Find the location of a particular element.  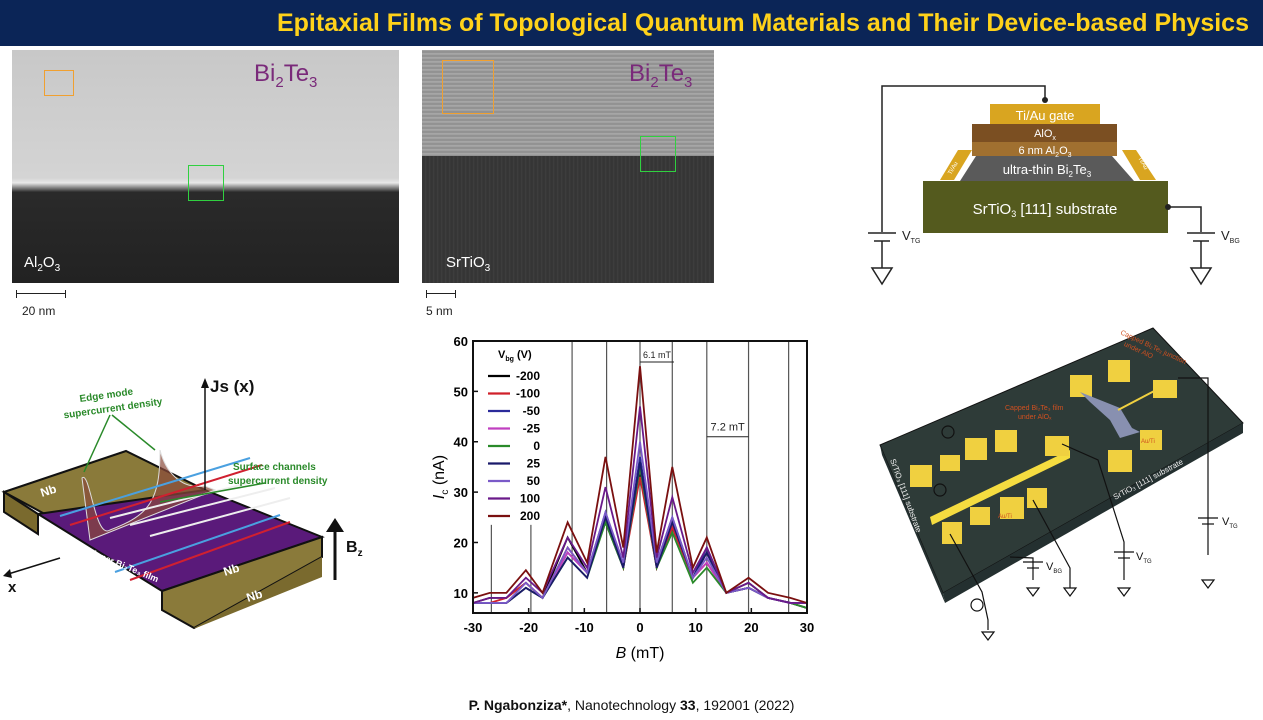

x-tick-label: -20 is located at coordinates (528, 627).